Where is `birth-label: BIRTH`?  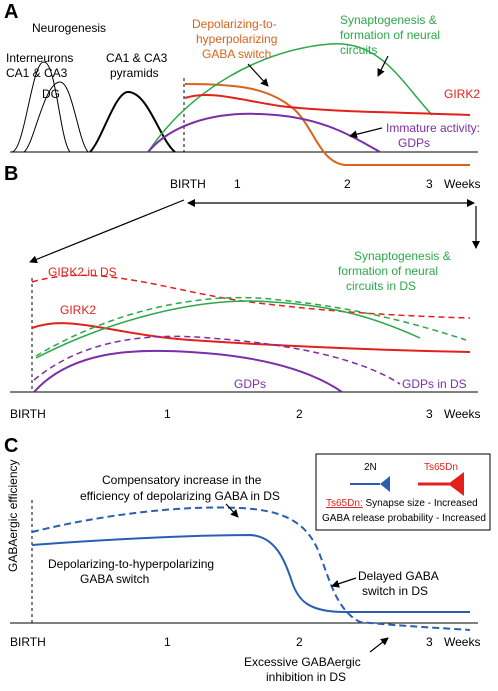
birth-label: BIRTH is located at coordinates (188, 184).